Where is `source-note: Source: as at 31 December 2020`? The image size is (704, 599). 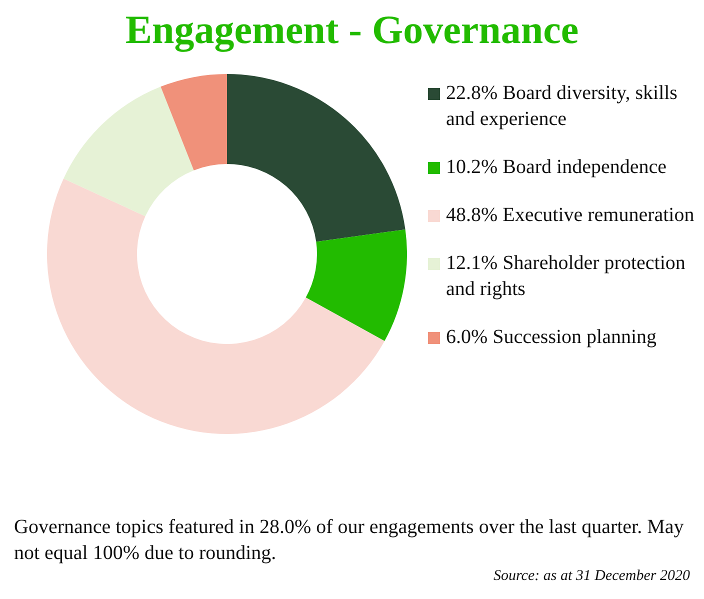
source-note: Source: as at 31 December 2020 is located at coordinates (592, 576).